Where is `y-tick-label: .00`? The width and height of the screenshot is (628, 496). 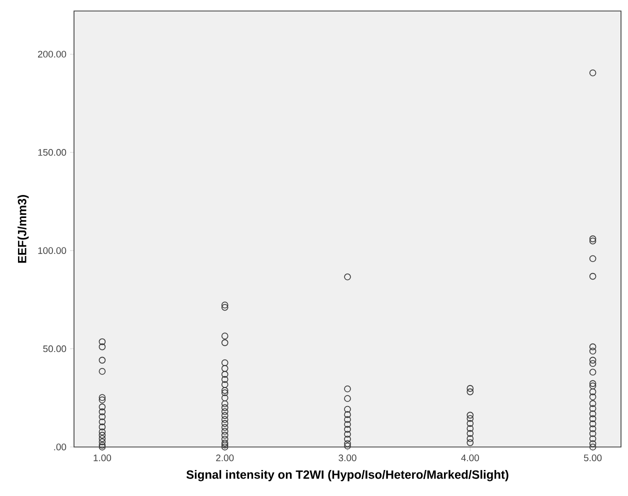
y-tick-label: .00 is located at coordinates (60, 447).